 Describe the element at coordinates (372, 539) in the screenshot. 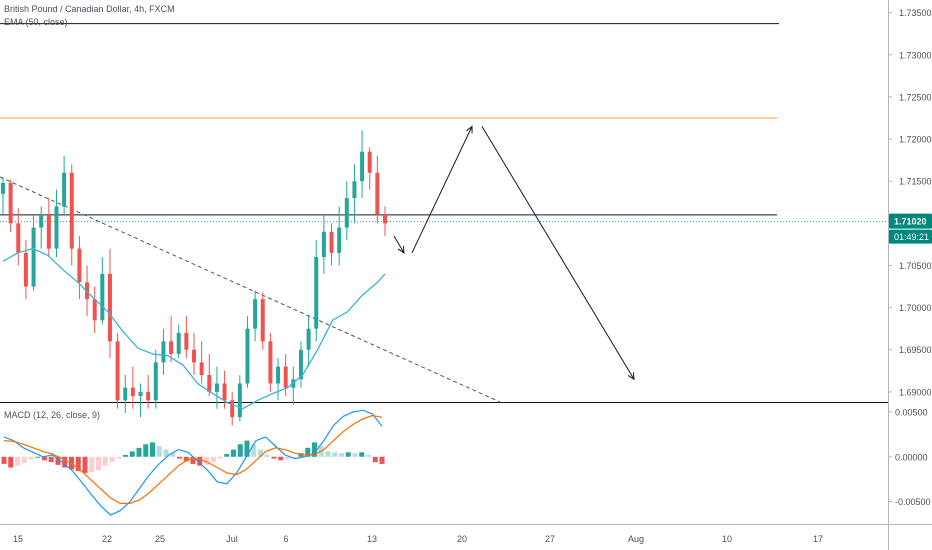

I see `x-tick-label: 13` at that location.